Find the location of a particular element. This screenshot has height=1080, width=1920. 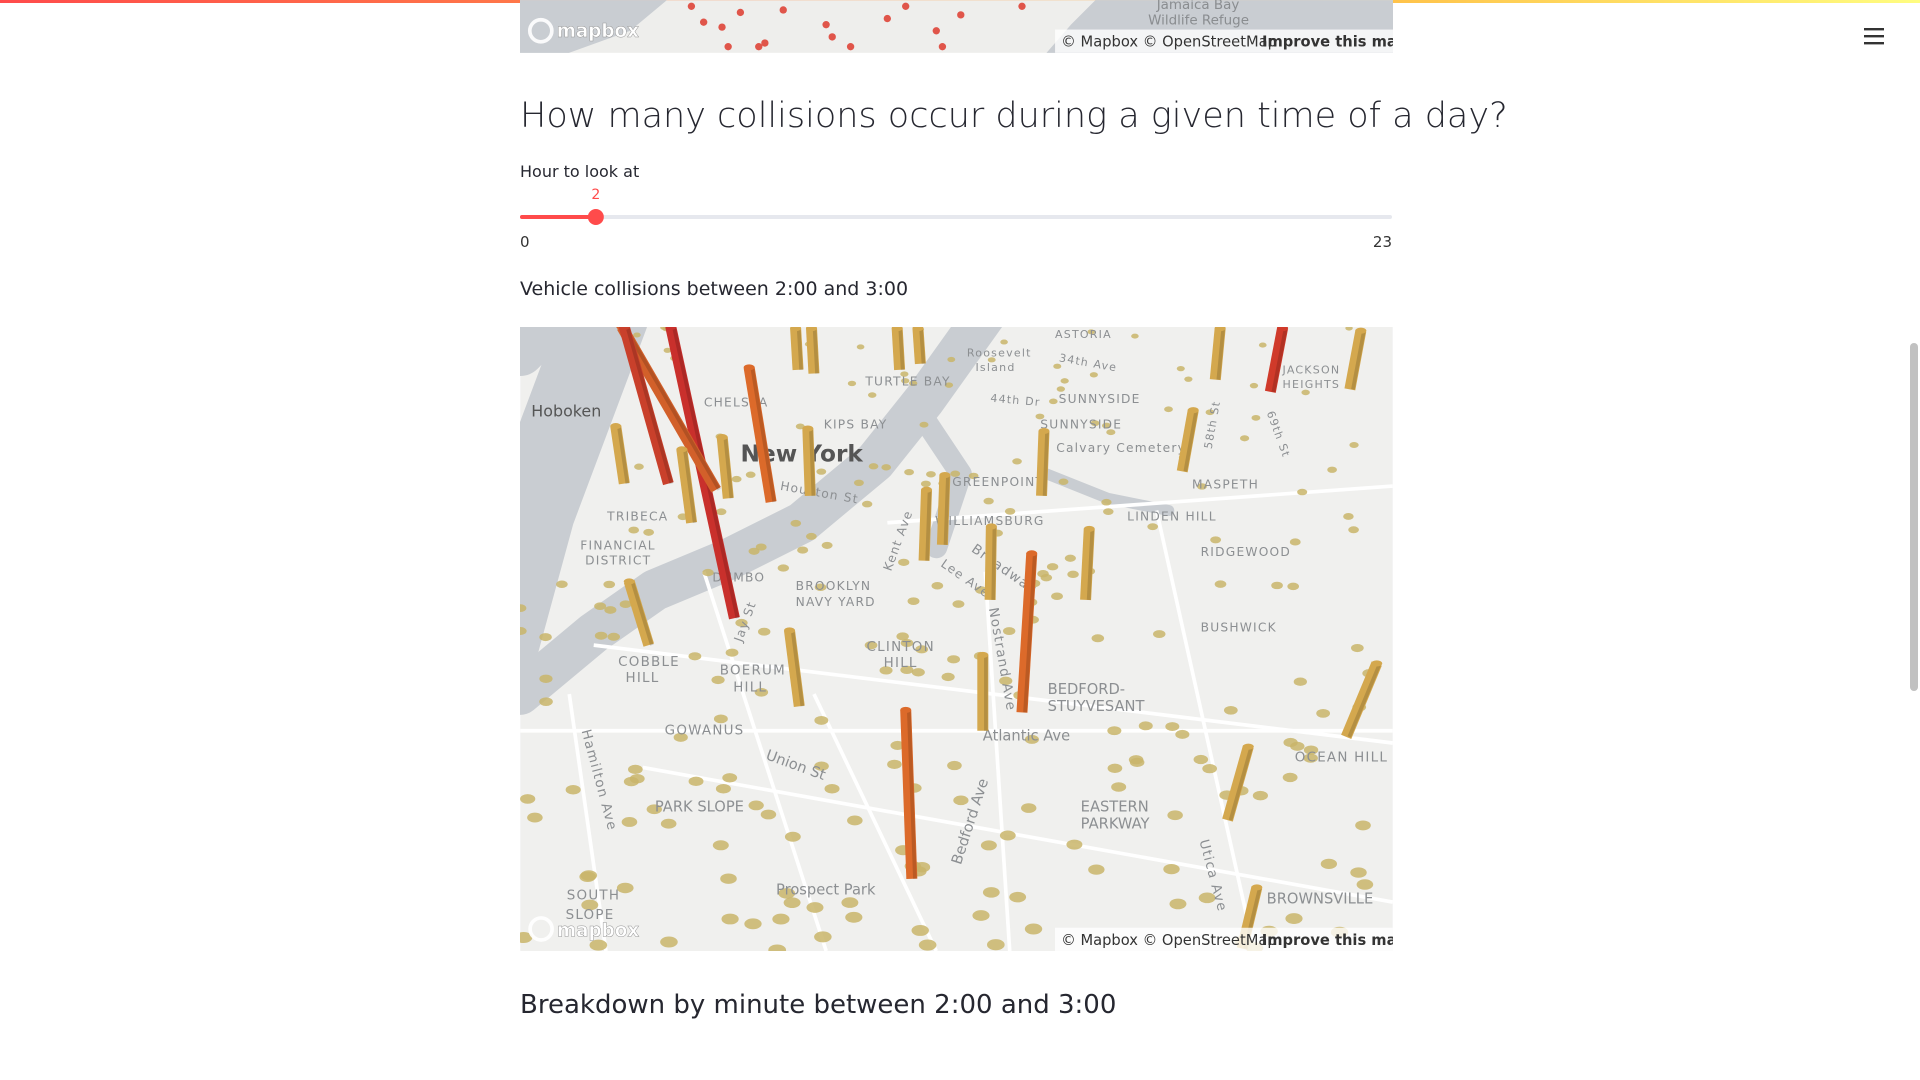

attribution: © Mapbox © OpenStreetMap is located at coordinates (1169, 42).